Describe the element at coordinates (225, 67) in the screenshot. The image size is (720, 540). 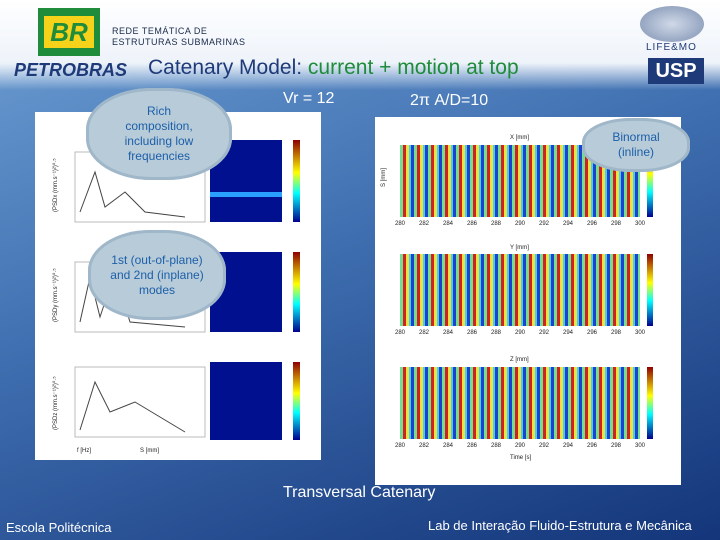
I see `title-part: Catenary Model:` at that location.